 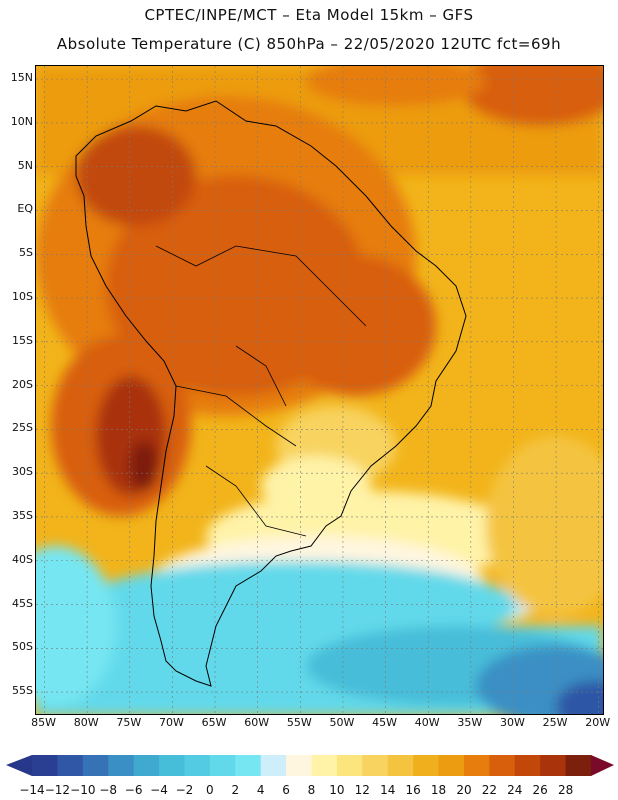 What do you see at coordinates (22, 428) in the screenshot?
I see `lat-label: 25S` at bounding box center [22, 428].